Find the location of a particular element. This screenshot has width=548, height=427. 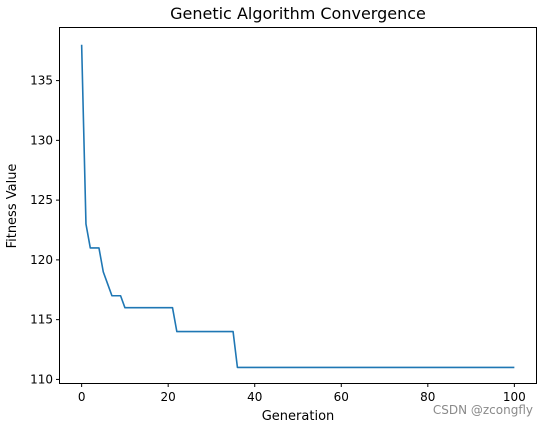

y-axis-label: Fitness Value is located at coordinates (12, 206).